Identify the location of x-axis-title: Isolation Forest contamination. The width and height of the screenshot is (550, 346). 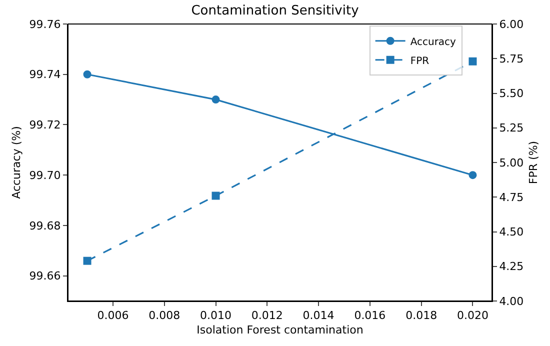
(280, 329).